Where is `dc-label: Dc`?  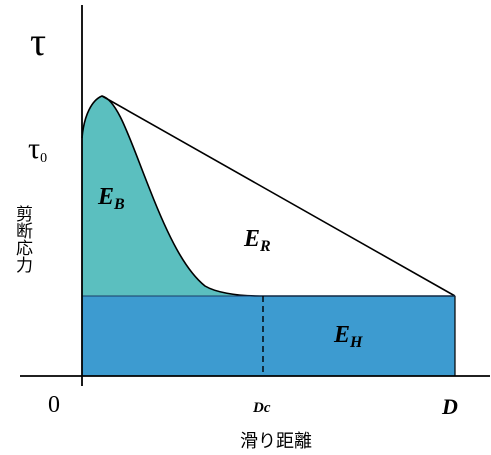
dc-label: Dc is located at coordinates (261, 408).